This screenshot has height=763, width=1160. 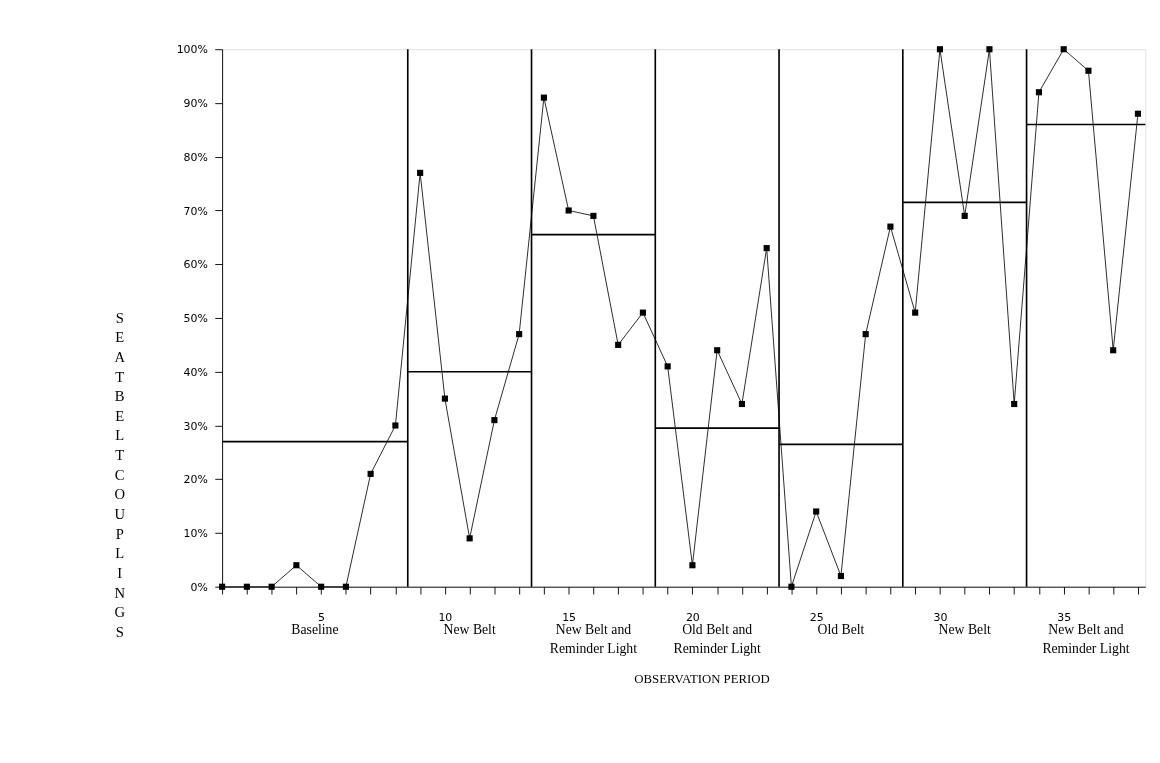 What do you see at coordinates (192, 50) in the screenshot?
I see `y-tick-label: 100%` at bounding box center [192, 50].